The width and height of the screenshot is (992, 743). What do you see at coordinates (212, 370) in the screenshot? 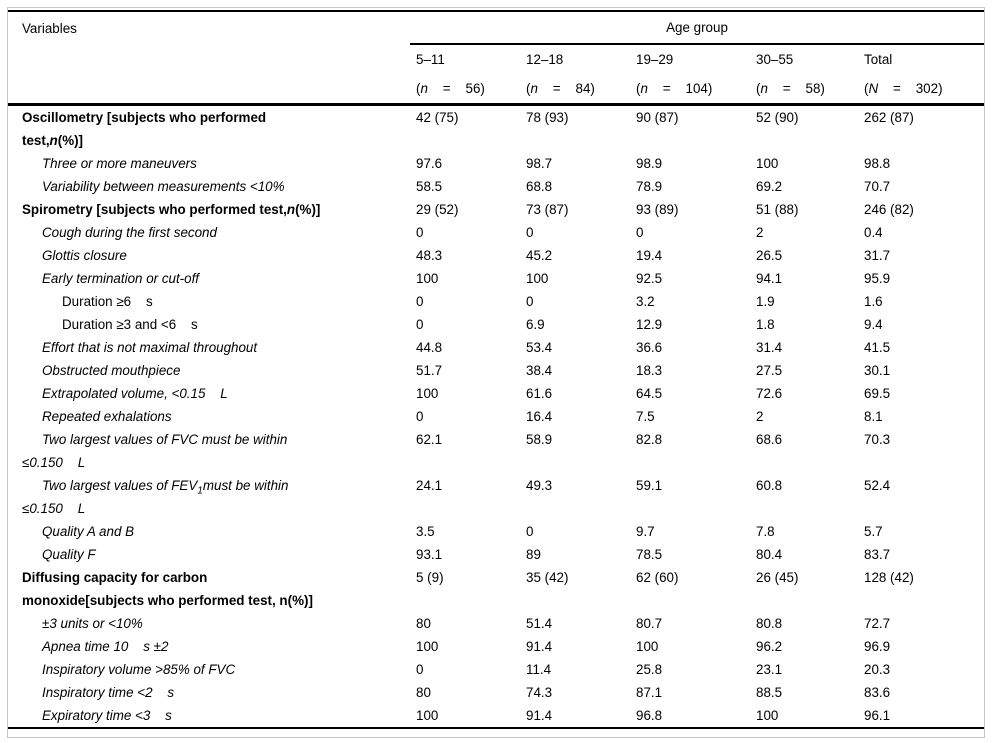
I see `row-label: Obstructed mouthpiece` at bounding box center [212, 370].